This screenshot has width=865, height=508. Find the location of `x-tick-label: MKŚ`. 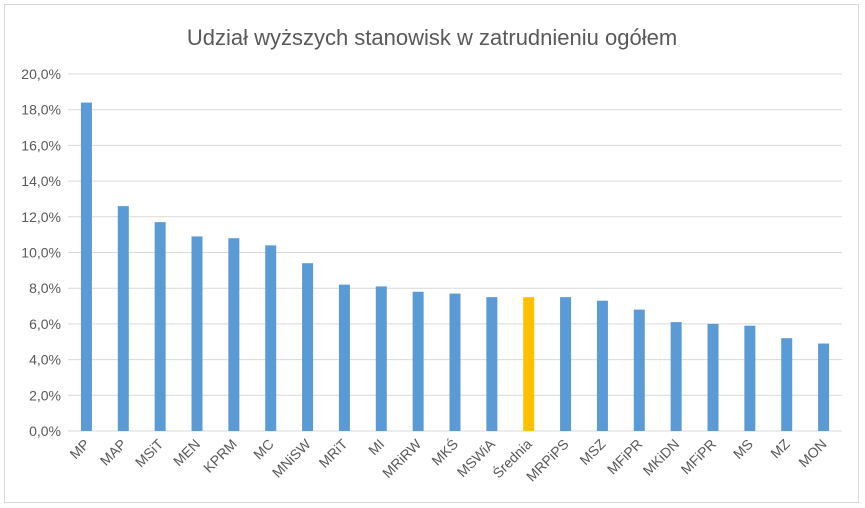

x-tick-label: MKŚ is located at coordinates (444, 451).